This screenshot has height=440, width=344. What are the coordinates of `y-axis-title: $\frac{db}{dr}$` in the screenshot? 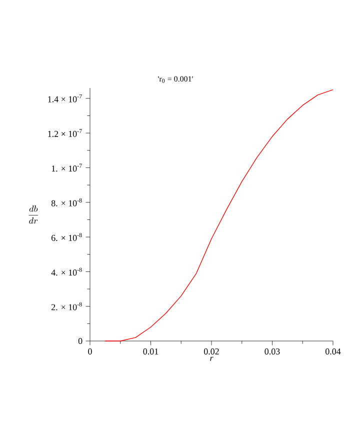 It's located at (33, 214).